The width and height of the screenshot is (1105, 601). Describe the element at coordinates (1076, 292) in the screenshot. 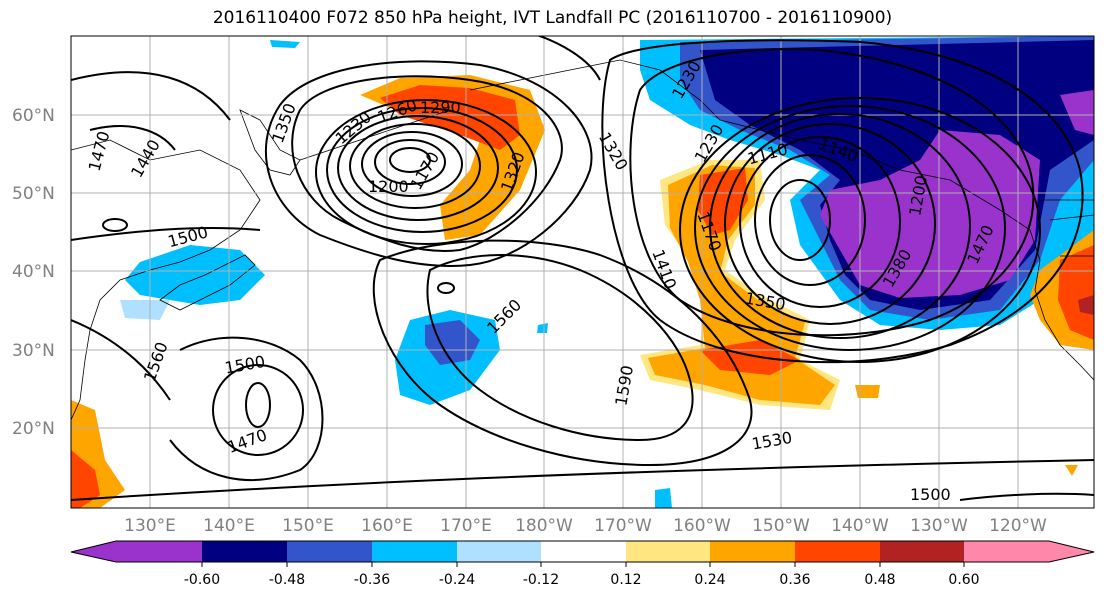

I see `shade-pos-uswest-red` at that location.